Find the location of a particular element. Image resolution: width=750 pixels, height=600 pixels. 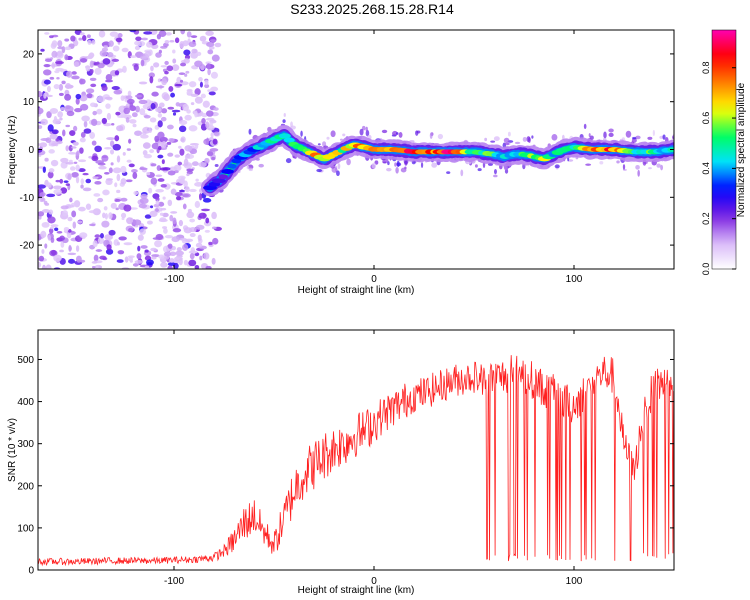

ridge-core is located at coordinates (223, 177).